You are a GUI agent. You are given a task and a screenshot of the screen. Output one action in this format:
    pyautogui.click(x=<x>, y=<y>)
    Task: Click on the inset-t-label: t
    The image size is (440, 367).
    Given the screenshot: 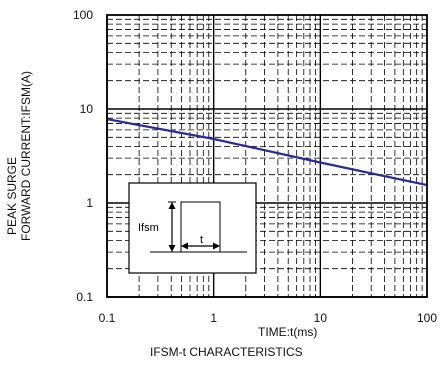 What is the action you would take?
    pyautogui.click(x=201, y=240)
    